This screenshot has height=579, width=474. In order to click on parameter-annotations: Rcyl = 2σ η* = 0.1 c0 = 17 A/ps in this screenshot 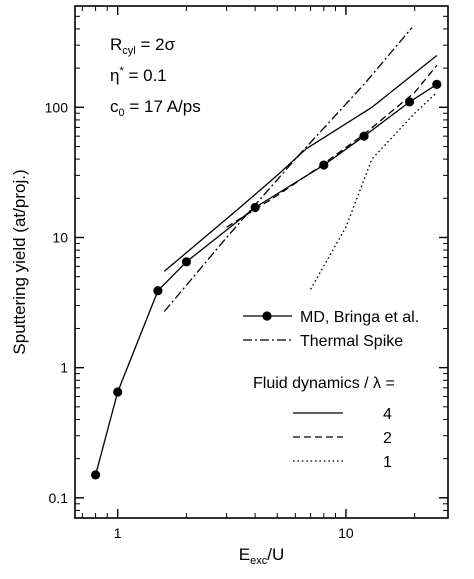, I will do `click(155, 77)`.